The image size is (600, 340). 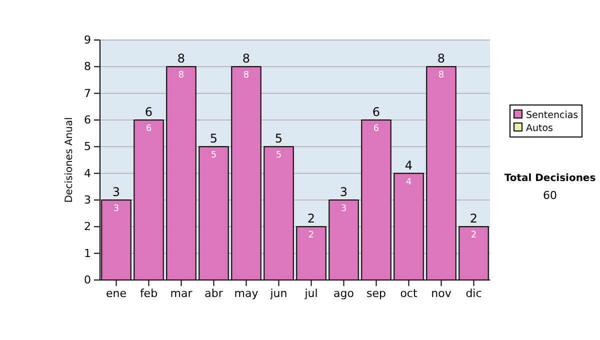 What do you see at coordinates (550, 178) in the screenshot?
I see `text: Total Decisiones` at bounding box center [550, 178].